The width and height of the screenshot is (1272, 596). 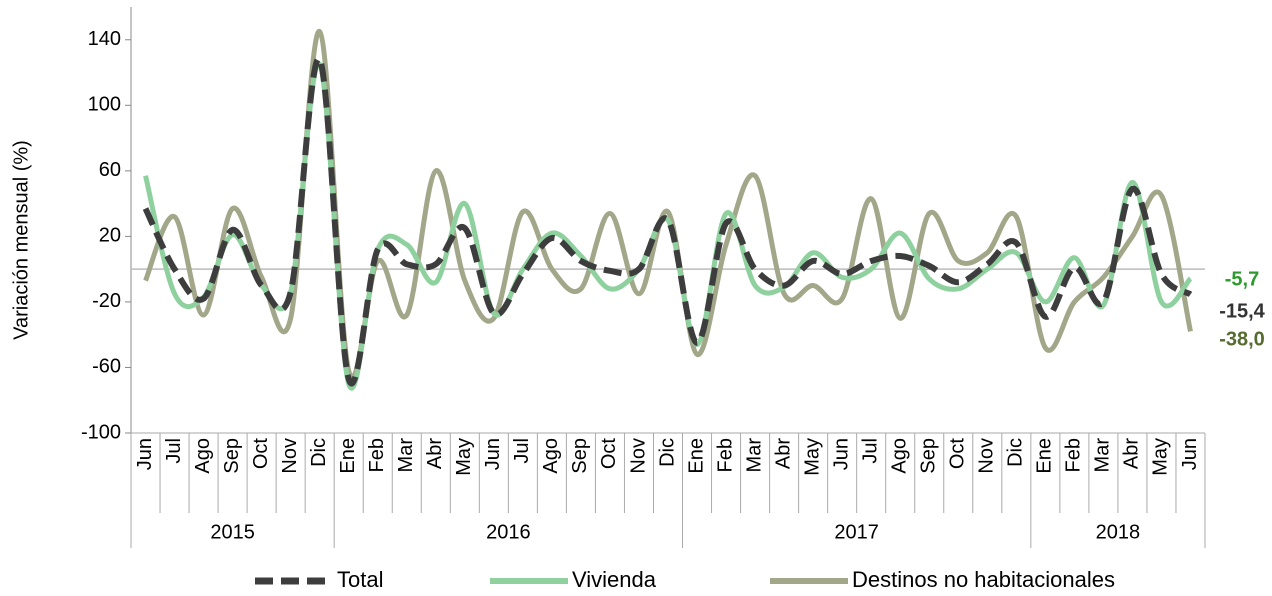 I want to click on group-label: 2017, so click(x=856, y=532).